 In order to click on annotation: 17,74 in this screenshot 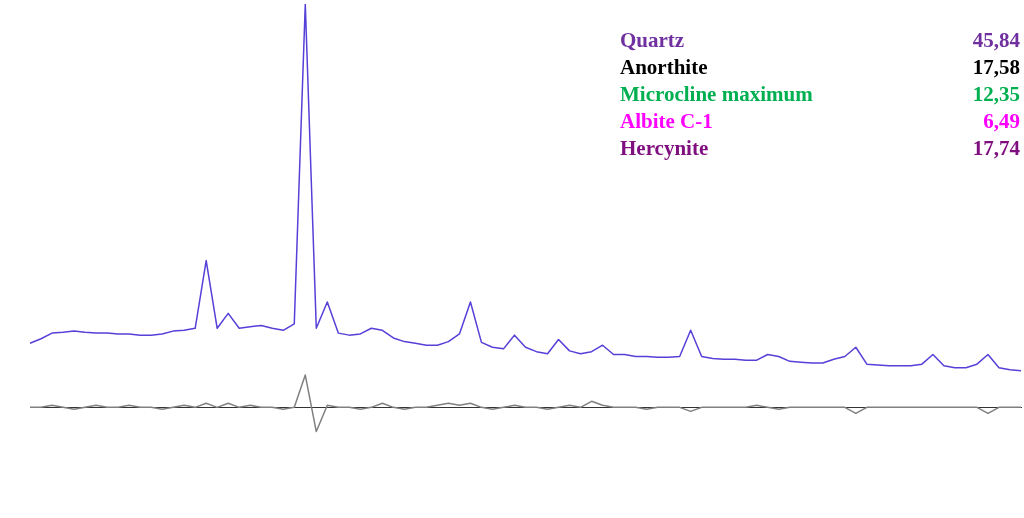, I will do `click(995, 148)`.